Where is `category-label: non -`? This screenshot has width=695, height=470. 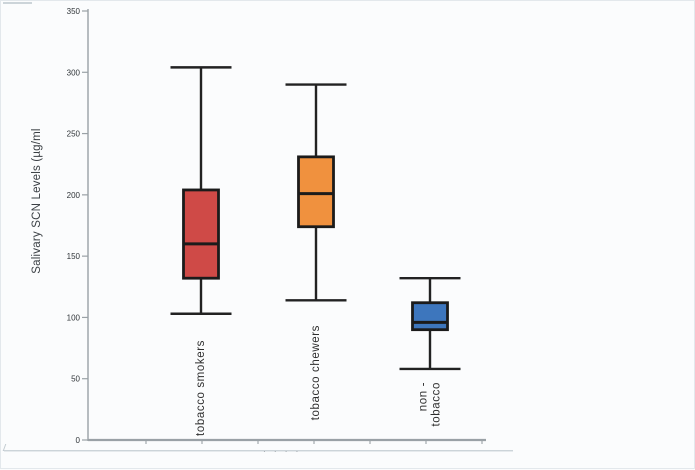 category-label: non - is located at coordinates (424, 396).